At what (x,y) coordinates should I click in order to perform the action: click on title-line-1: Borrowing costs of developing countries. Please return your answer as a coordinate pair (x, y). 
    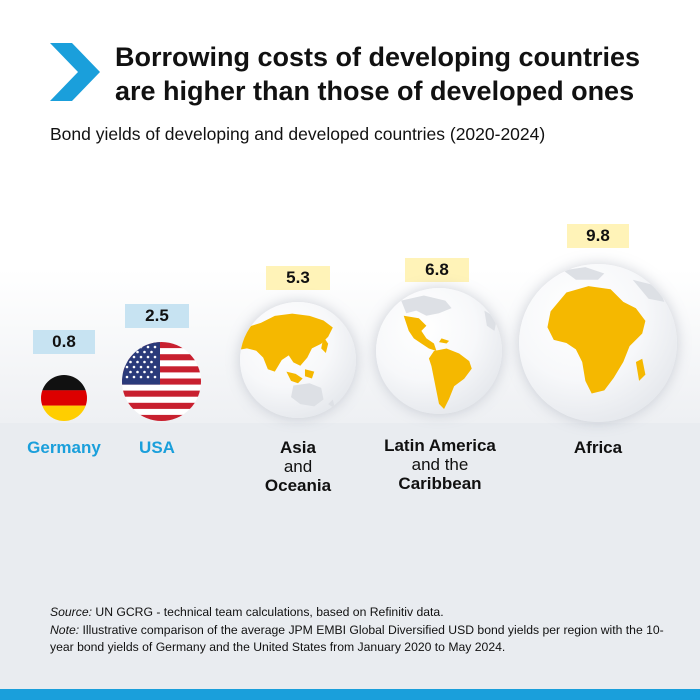
    Looking at the image, I should click on (378, 57).